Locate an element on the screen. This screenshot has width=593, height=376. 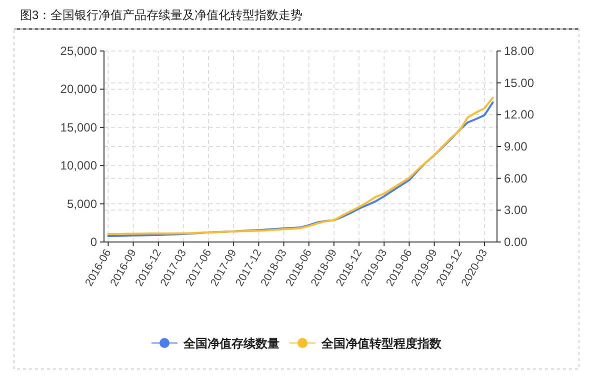
y-tick-label: 25,000 is located at coordinates (79, 51).